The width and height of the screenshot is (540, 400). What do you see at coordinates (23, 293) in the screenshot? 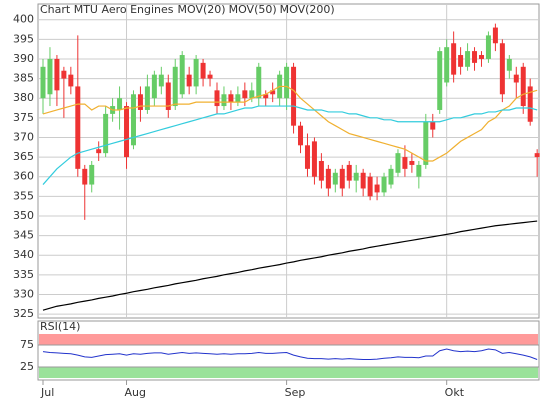
I see `y-tick-label: 330` at bounding box center [23, 293].